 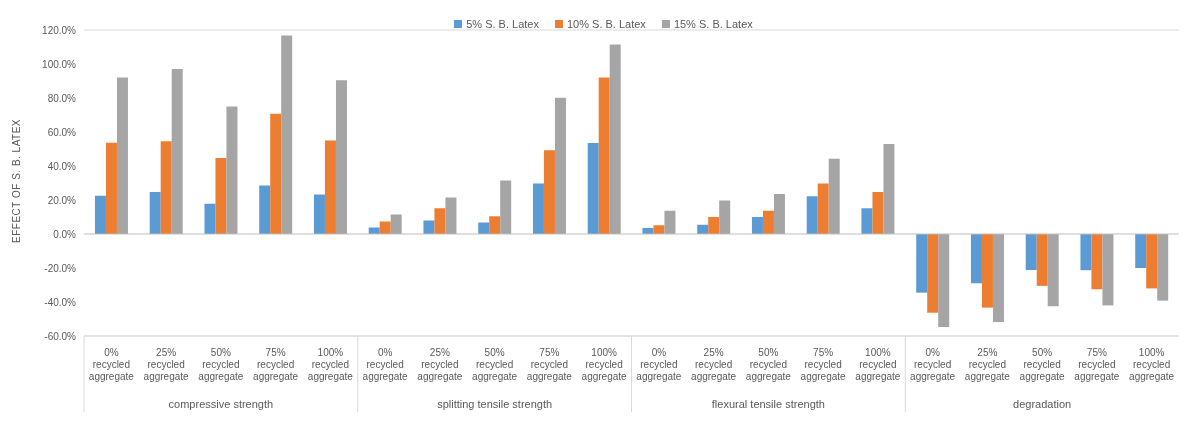 I want to click on y-tick-label: 120.0%, so click(x=59, y=30).